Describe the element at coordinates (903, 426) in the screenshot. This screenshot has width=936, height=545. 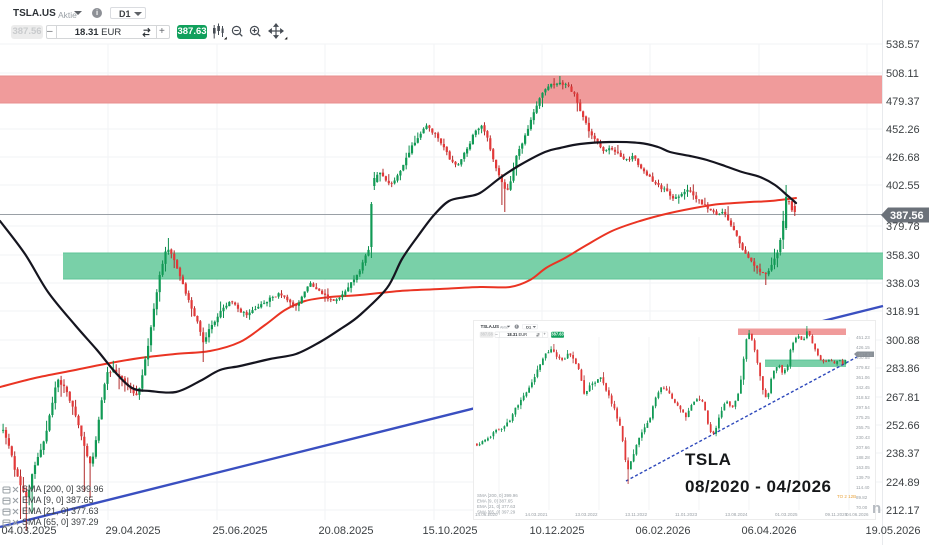
I see `svg-text: 252.66` at that location.